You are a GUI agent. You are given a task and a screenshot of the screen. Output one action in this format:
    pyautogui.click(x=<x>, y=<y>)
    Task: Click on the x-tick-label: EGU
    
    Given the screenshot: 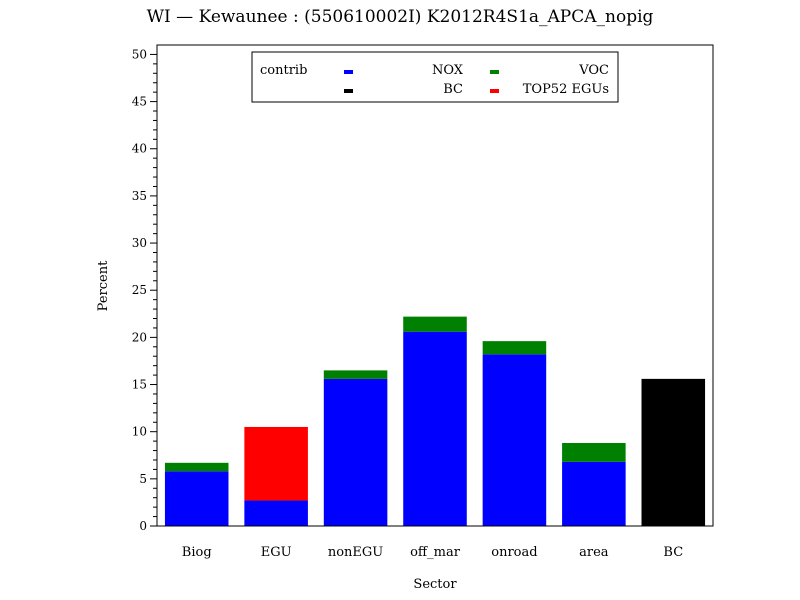 What is the action you would take?
    pyautogui.click(x=276, y=552)
    